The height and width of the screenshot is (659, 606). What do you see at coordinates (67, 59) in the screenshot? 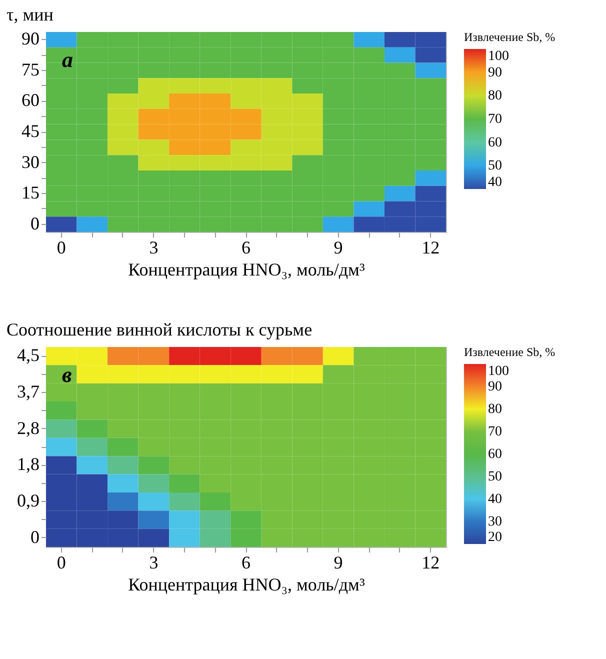
I see `annotation: а` at bounding box center [67, 59].